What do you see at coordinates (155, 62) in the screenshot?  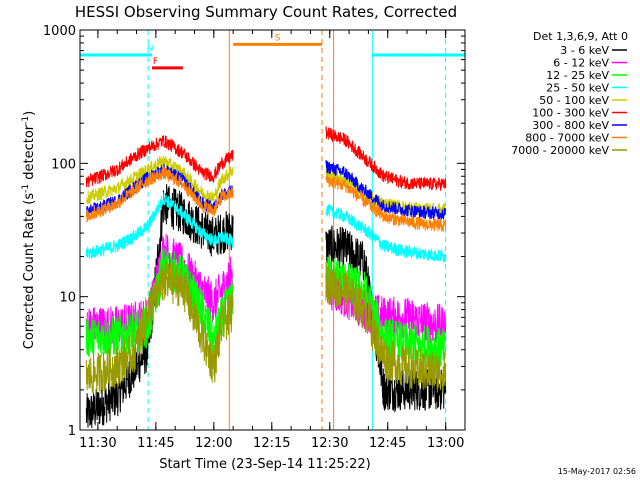 I see `flag-label: F` at bounding box center [155, 62].